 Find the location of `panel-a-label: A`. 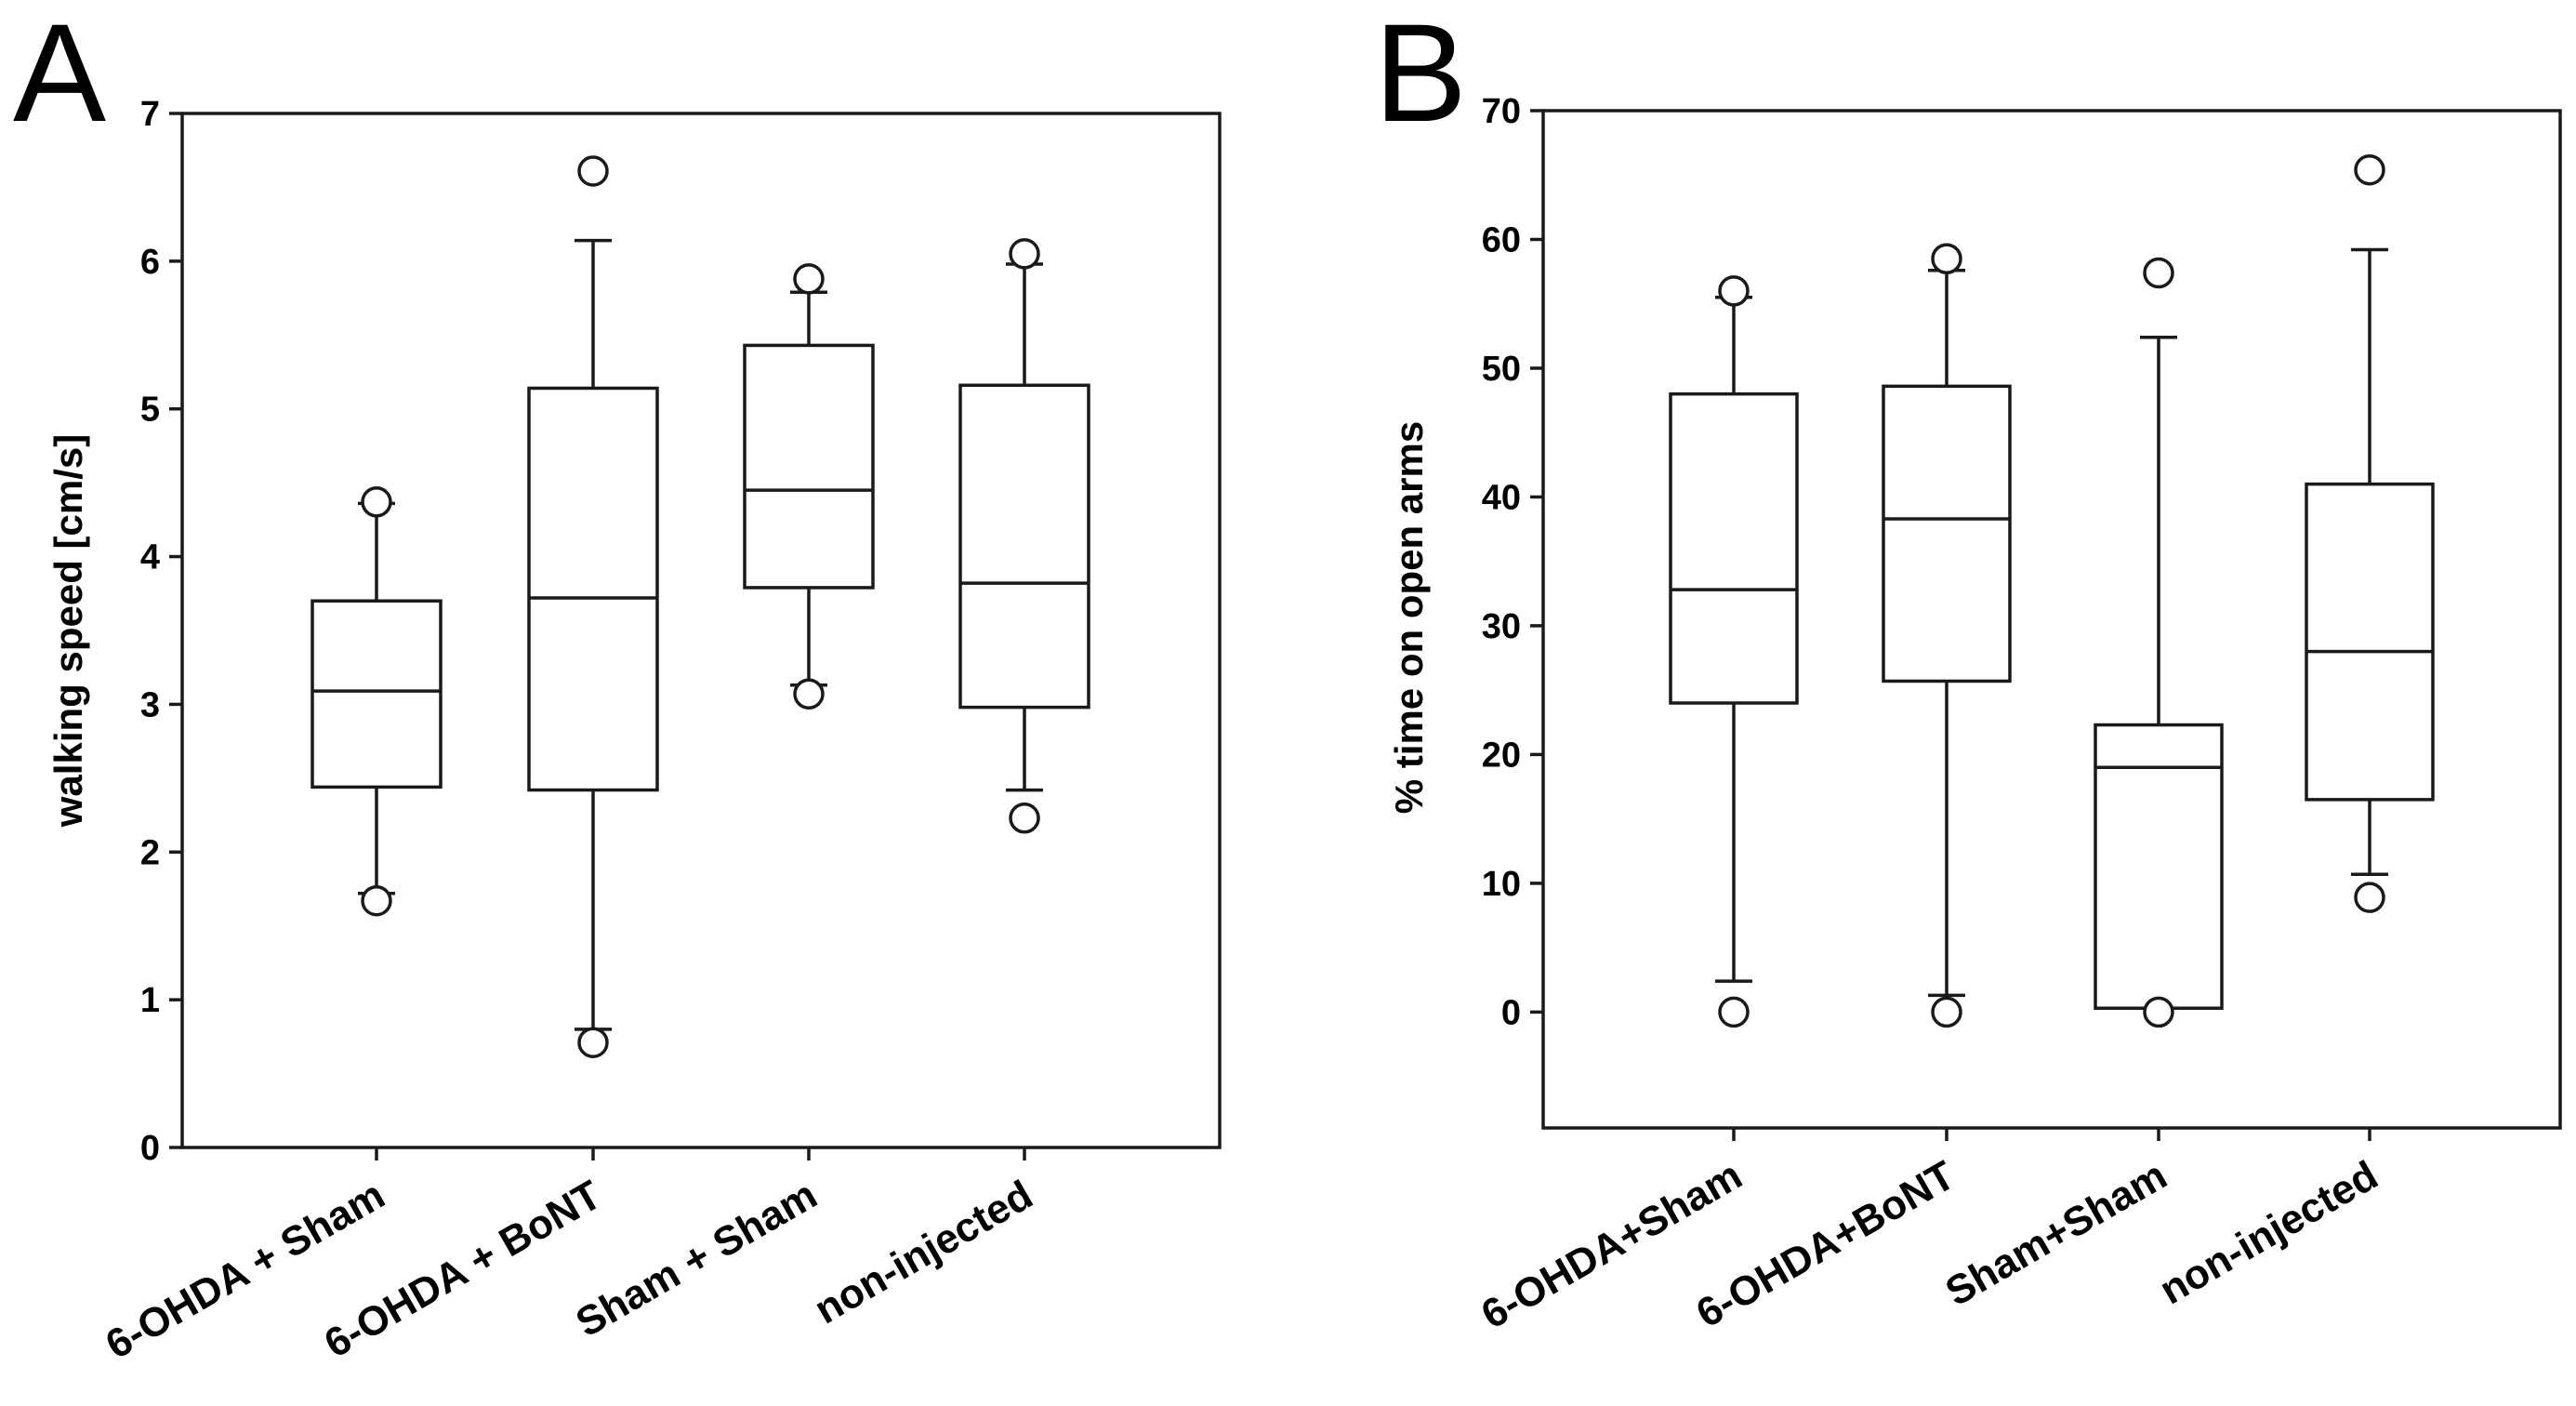

panel-a-label: A is located at coordinates (59, 75).